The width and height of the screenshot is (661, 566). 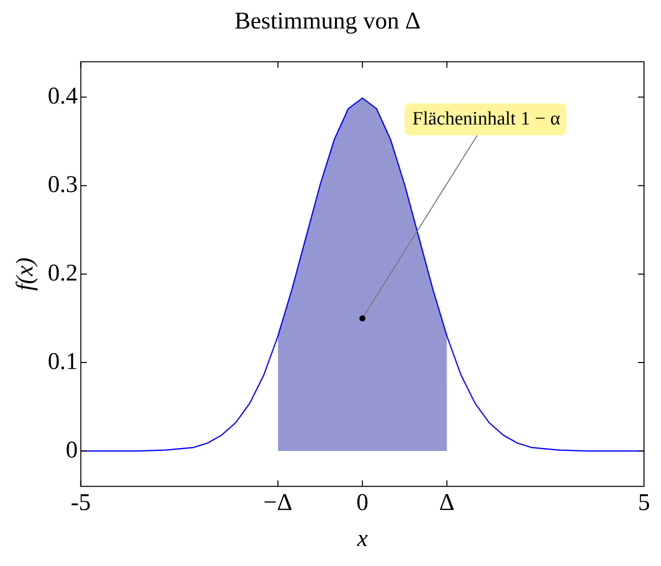 What do you see at coordinates (63, 185) in the screenshot?
I see `y-tick-label: 0.3` at bounding box center [63, 185].